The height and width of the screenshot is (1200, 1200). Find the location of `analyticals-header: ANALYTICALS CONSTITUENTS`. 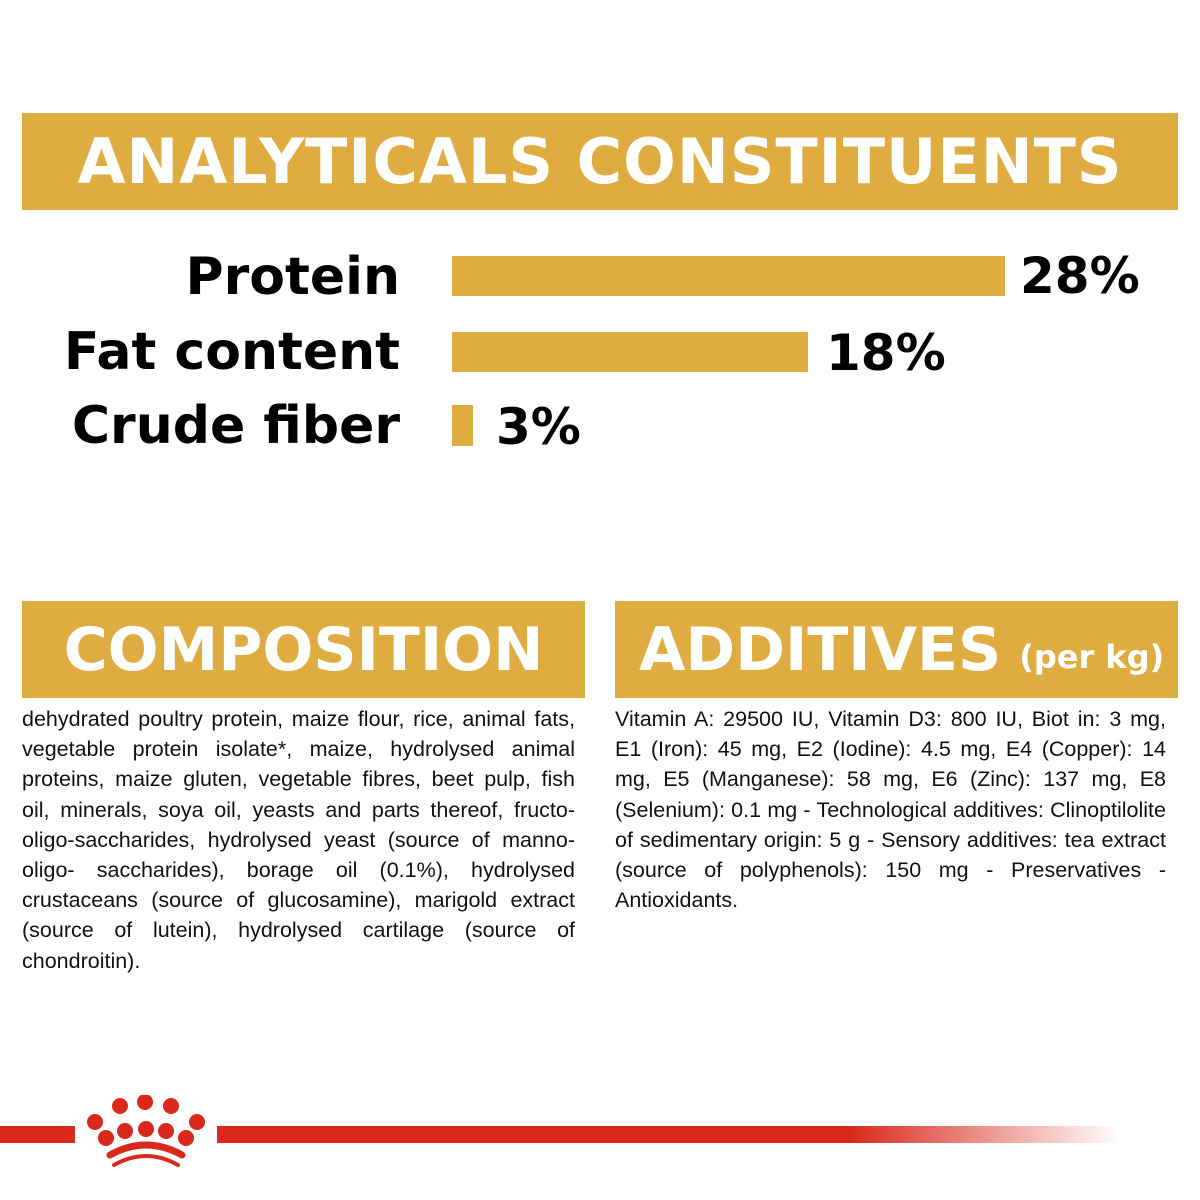

analyticals-header: ANALYTICALS CONSTITUENTS is located at coordinates (600, 161).